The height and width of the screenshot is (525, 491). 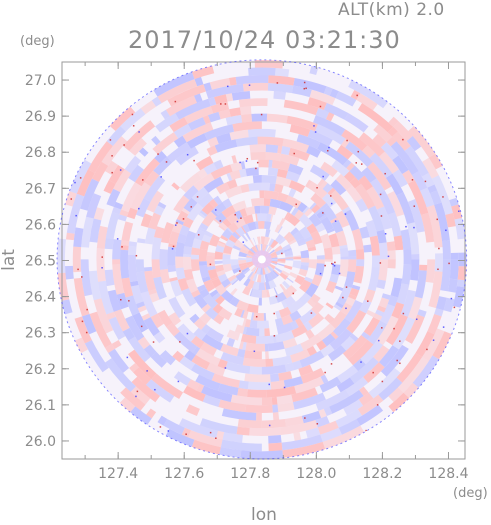 What do you see at coordinates (40, 442) in the screenshot?
I see `y-tick-label: 26.0` at bounding box center [40, 442].